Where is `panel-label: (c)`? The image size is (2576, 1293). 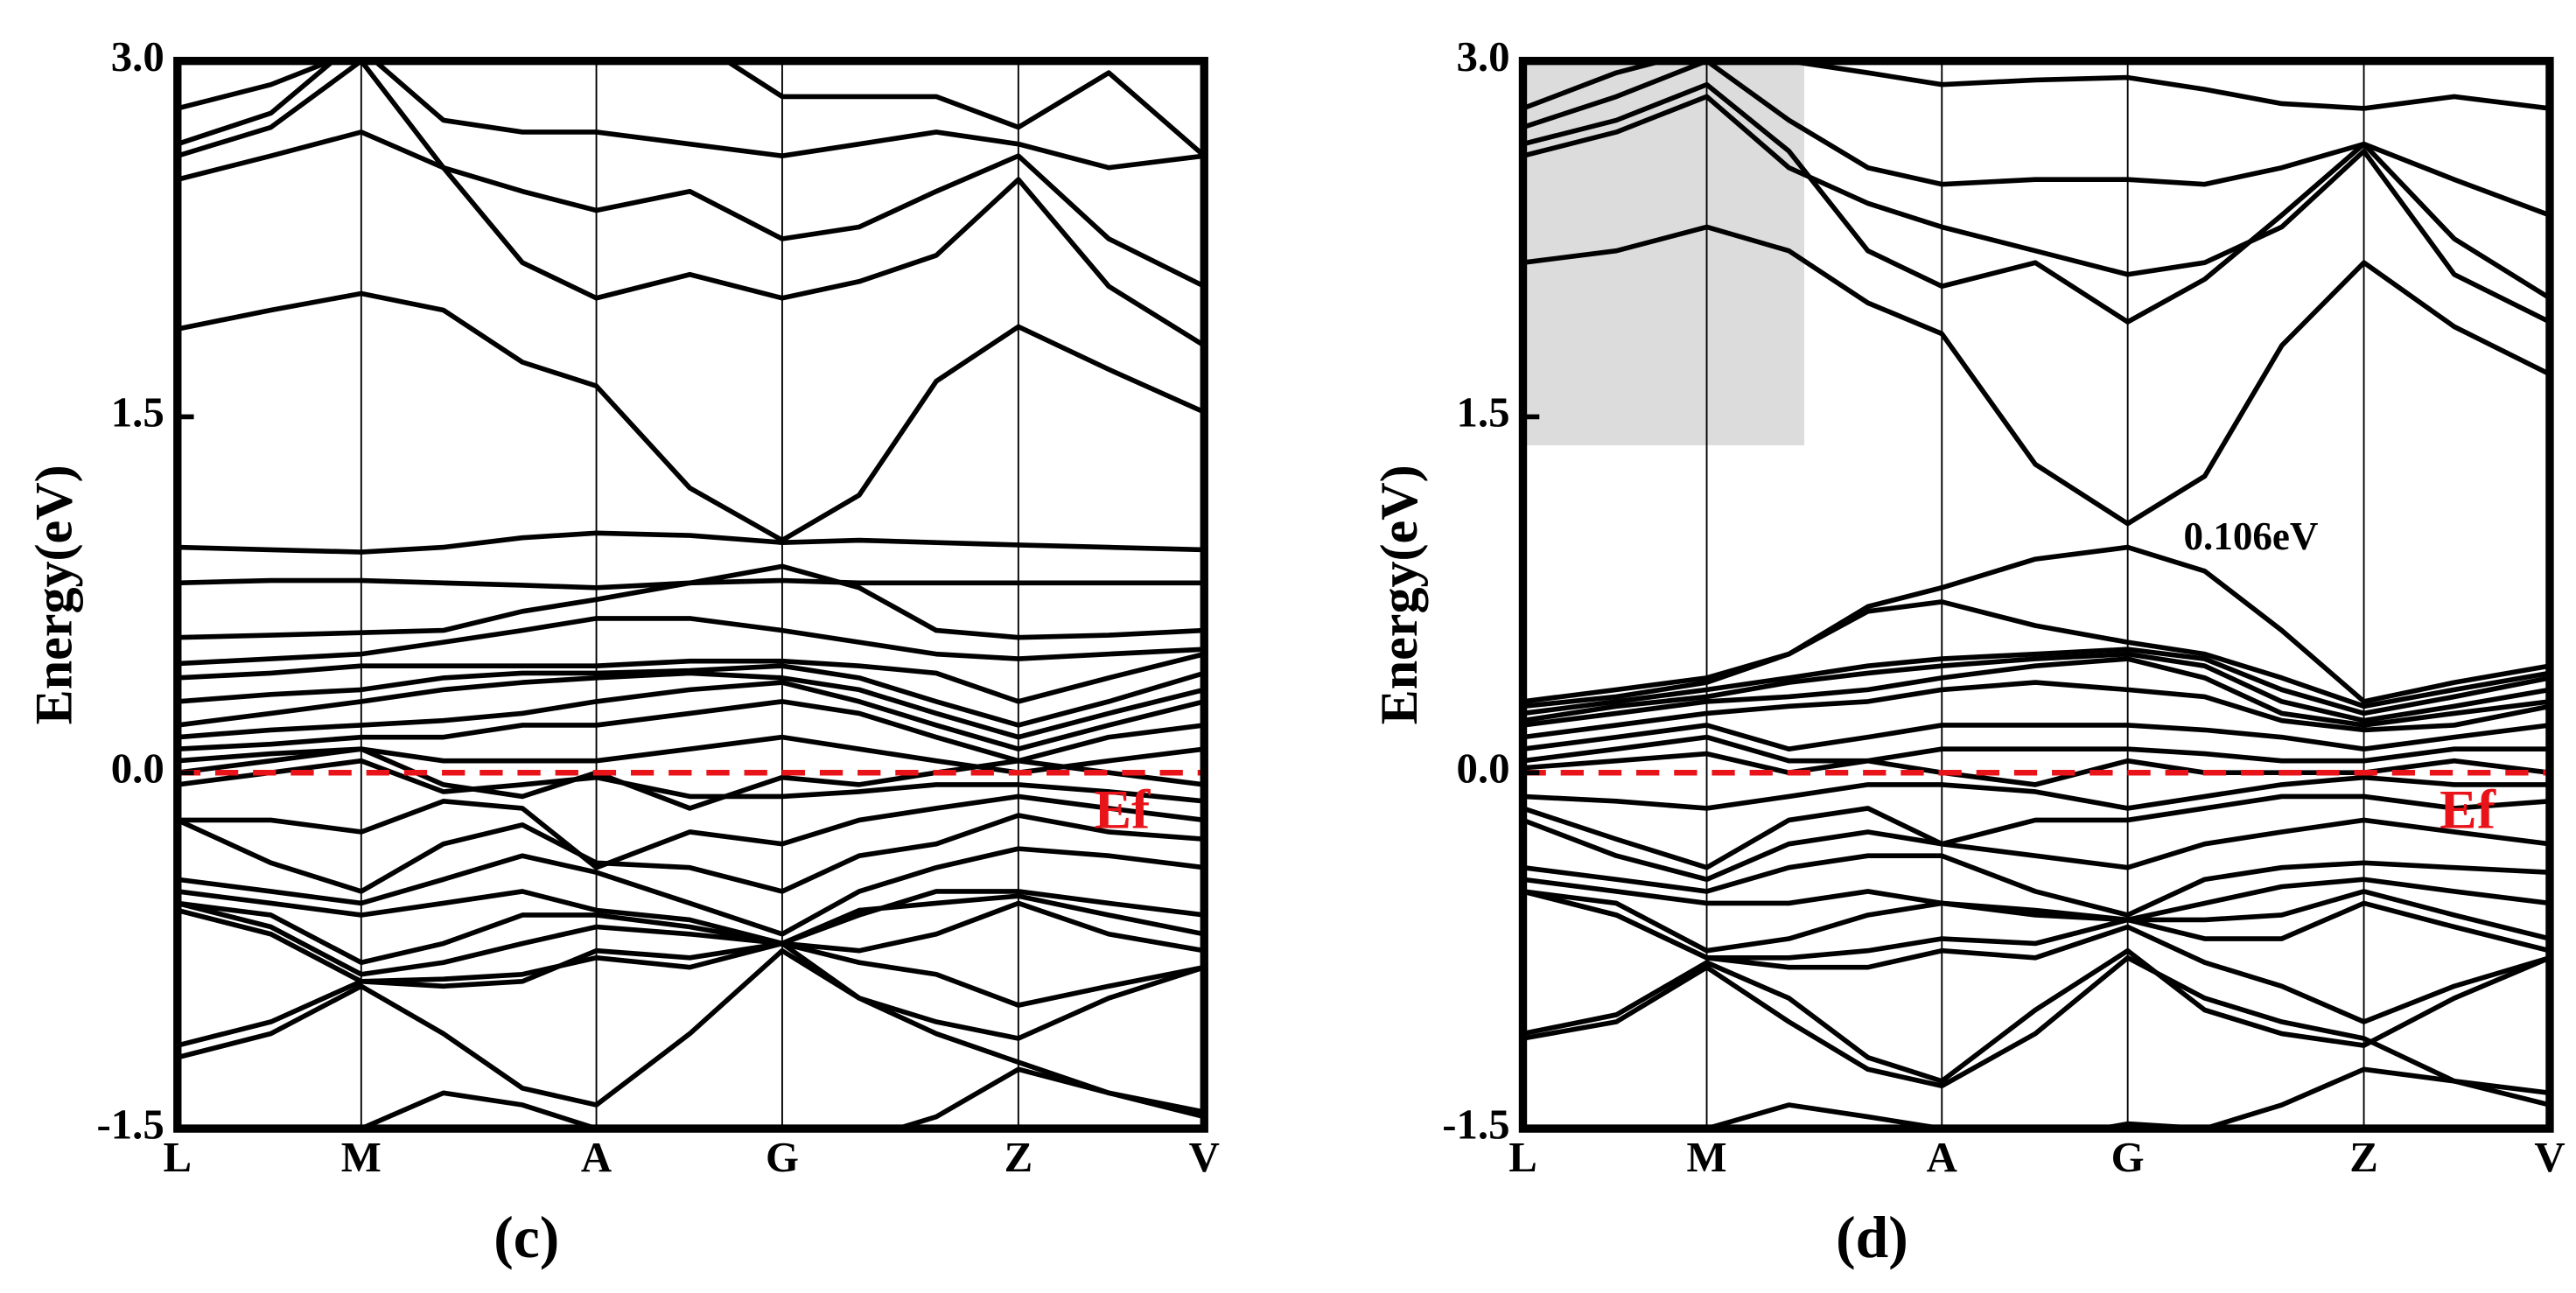 panel-label: (c) is located at coordinates (526, 1237).